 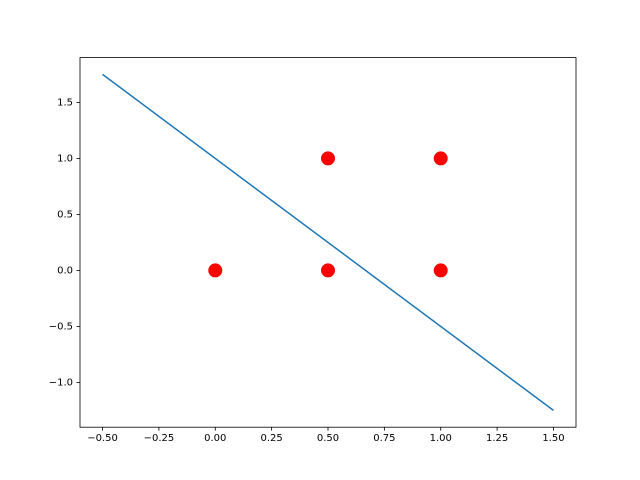 What do you see at coordinates (328, 438) in the screenshot?
I see `x-tick-label: 0.50` at bounding box center [328, 438].